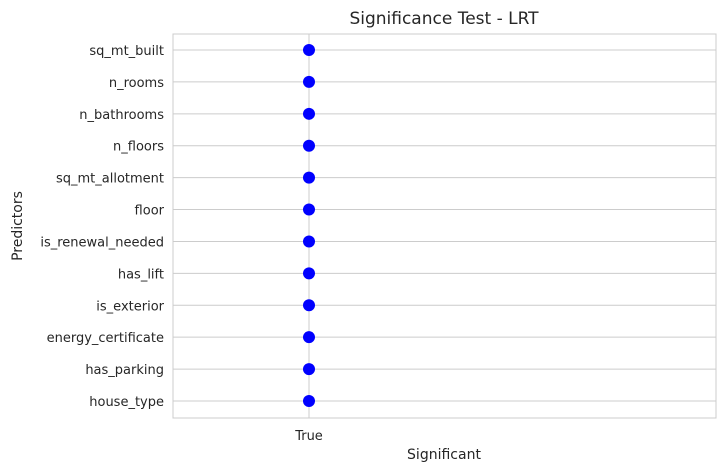 The image size is (725, 472). What do you see at coordinates (150, 211) in the screenshot?
I see `y-tick-label: floor` at bounding box center [150, 211].